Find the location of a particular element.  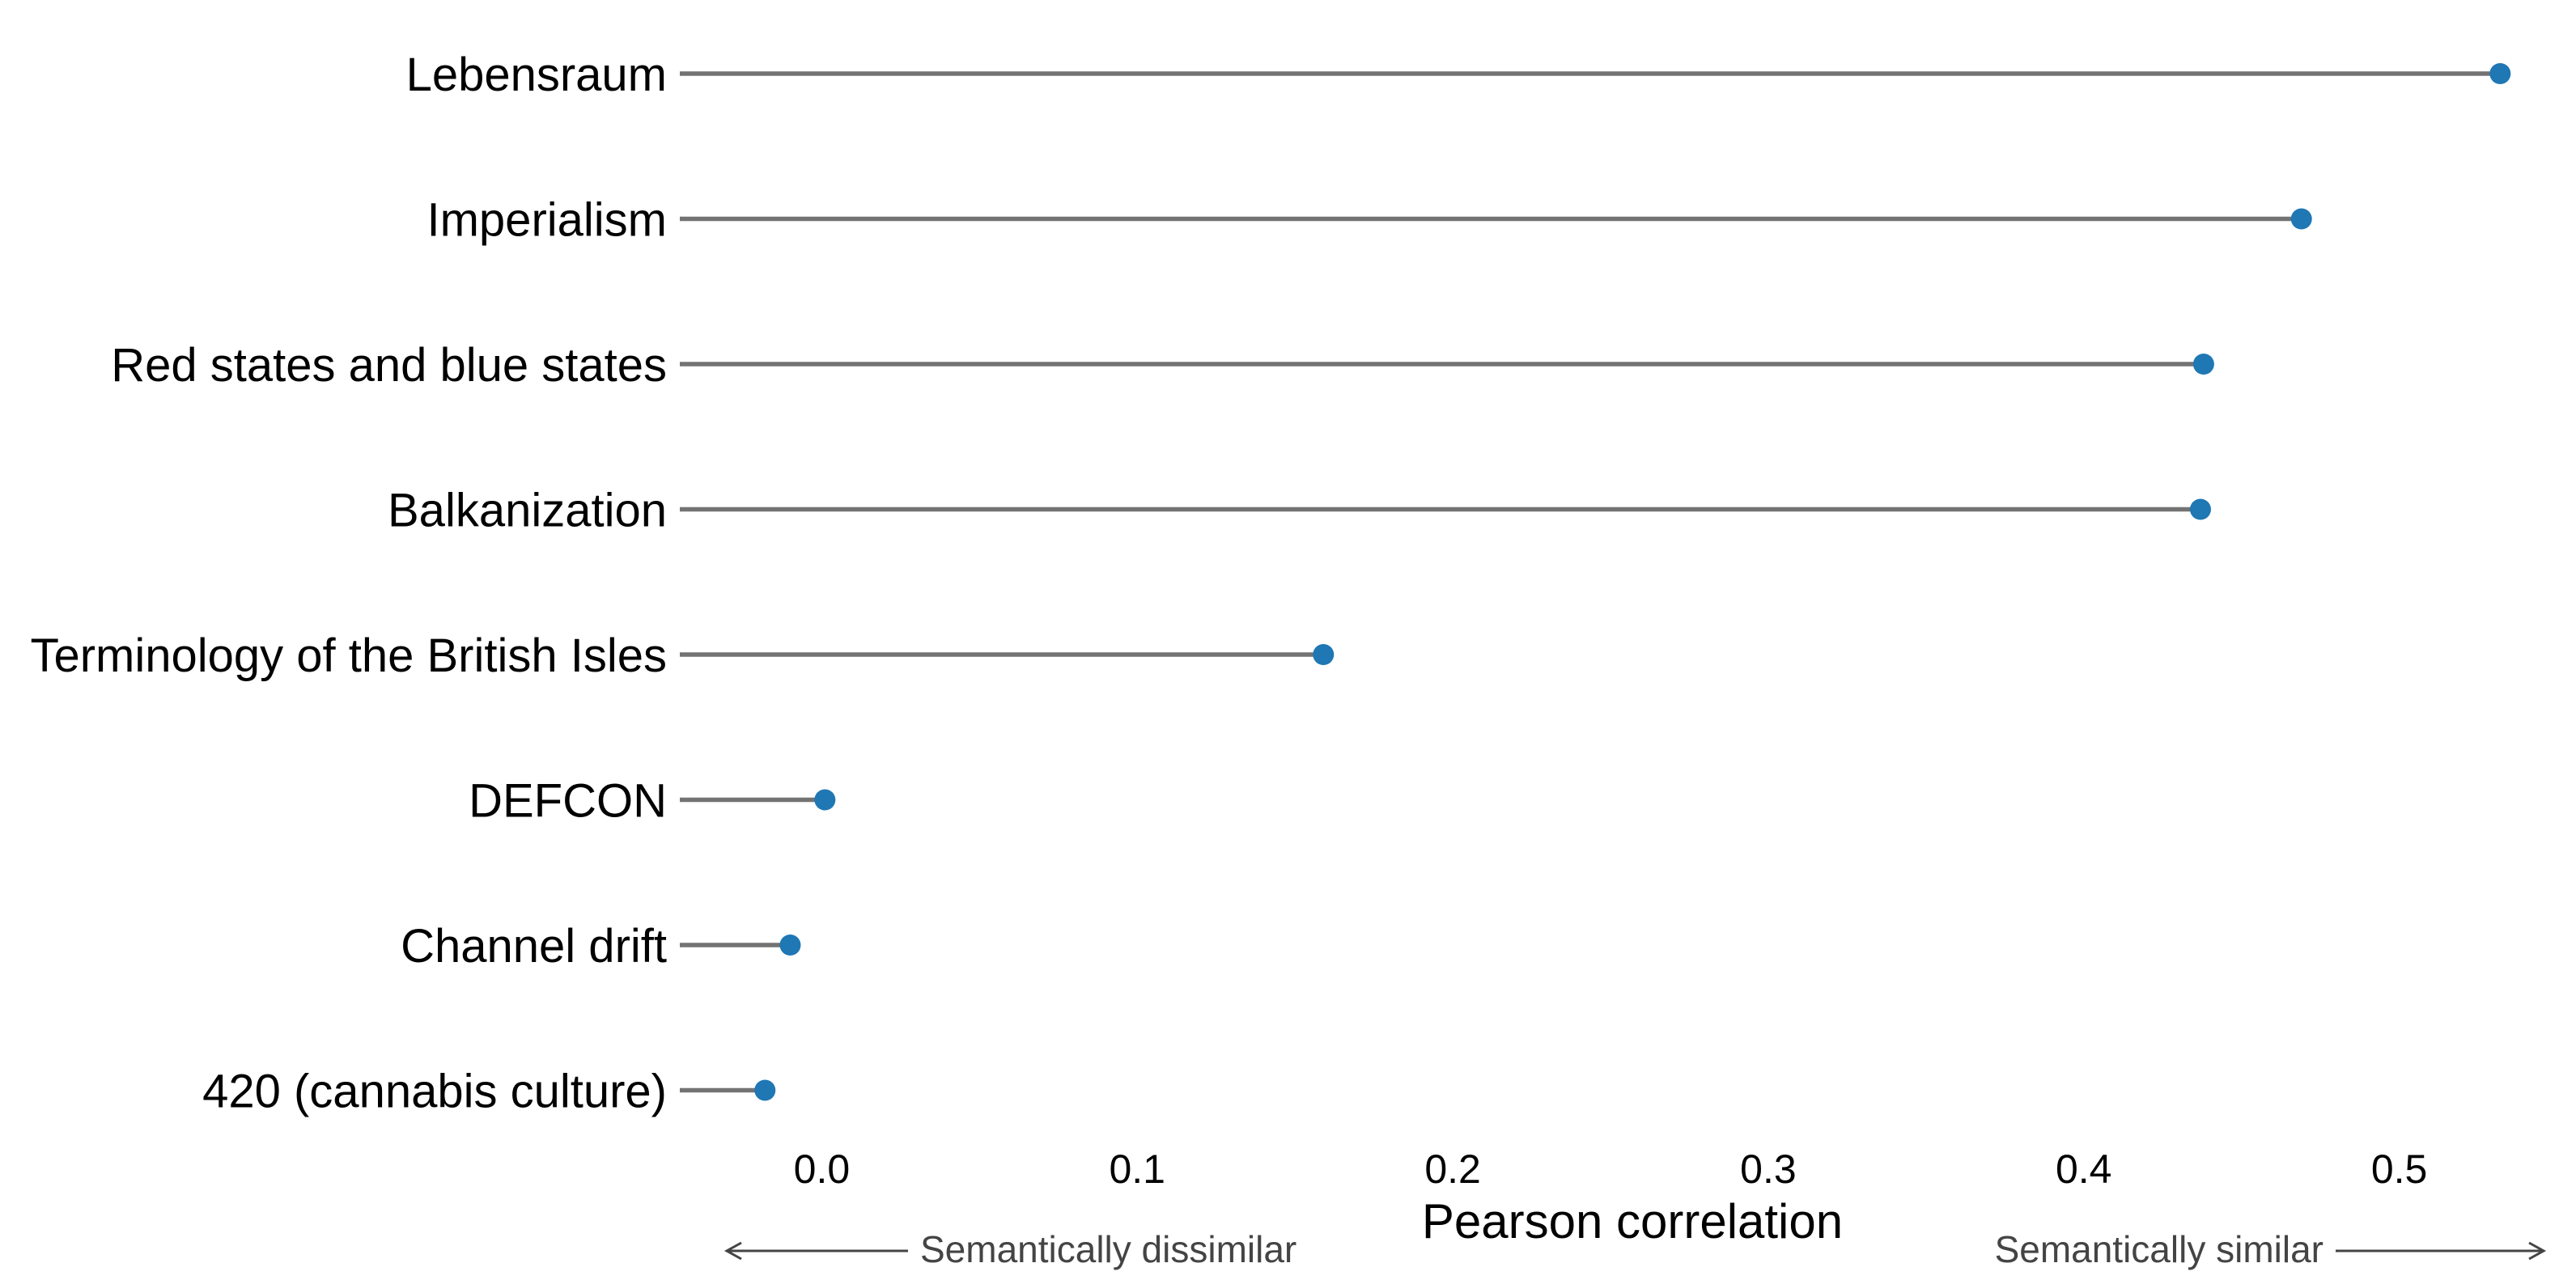

x-tick-label: 0.4 is located at coordinates (2084, 1169).